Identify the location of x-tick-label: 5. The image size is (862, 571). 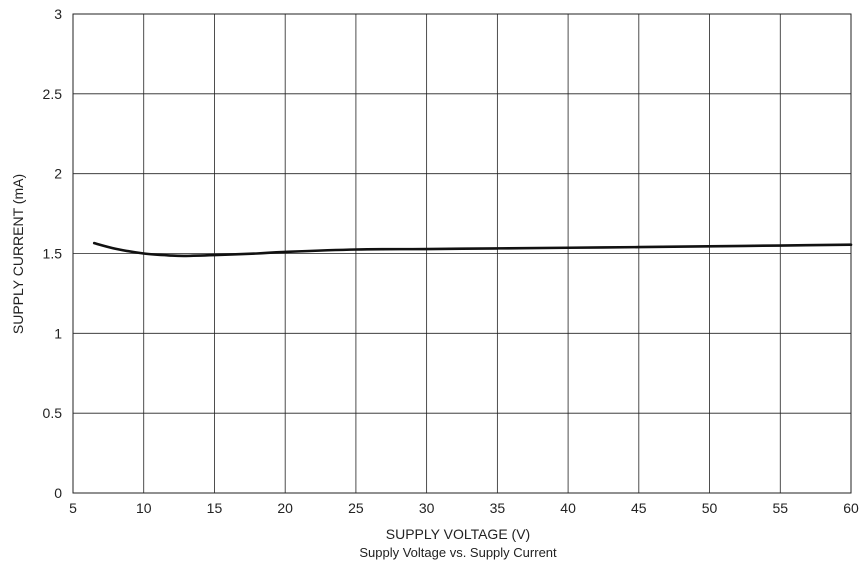
(73, 508).